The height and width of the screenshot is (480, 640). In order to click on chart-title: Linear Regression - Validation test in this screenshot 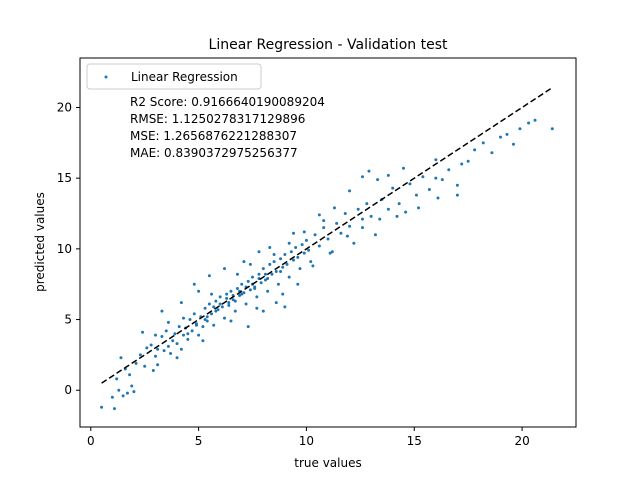, I will do `click(328, 45)`.